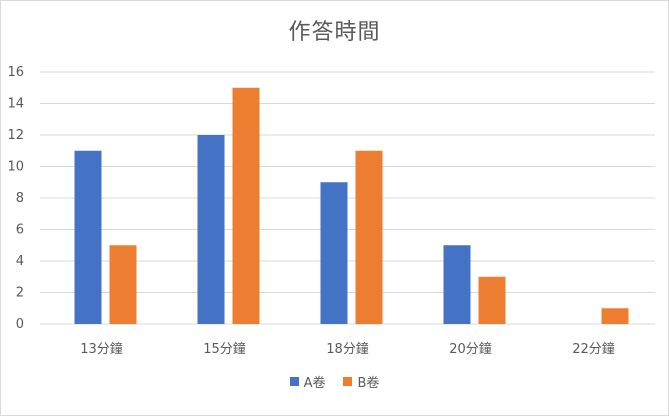 Image resolution: width=669 pixels, height=416 pixels. I want to click on x-category-label: 15分鐘, so click(224, 349).